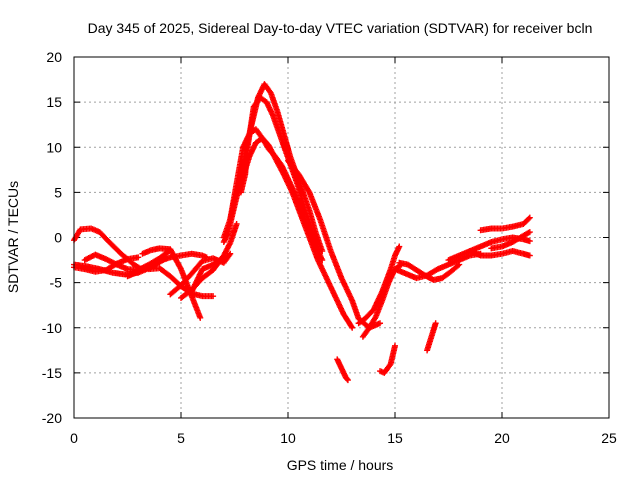  What do you see at coordinates (52, 373) in the screenshot?
I see `y-tick-label: -15` at bounding box center [52, 373].